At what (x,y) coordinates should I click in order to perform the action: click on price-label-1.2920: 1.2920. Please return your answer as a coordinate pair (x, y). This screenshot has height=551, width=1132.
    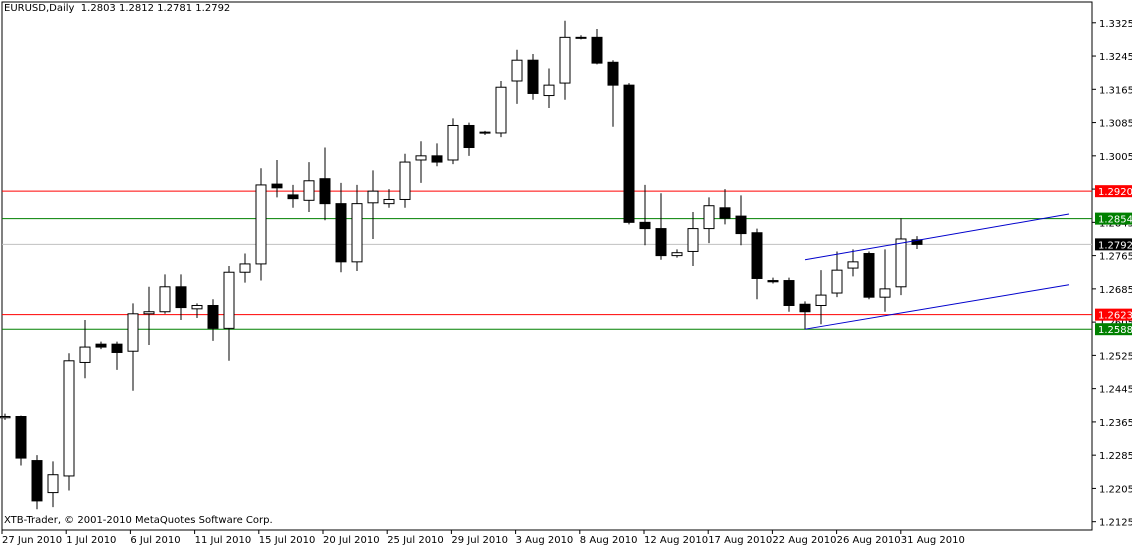
    Looking at the image, I should click on (1115, 192).